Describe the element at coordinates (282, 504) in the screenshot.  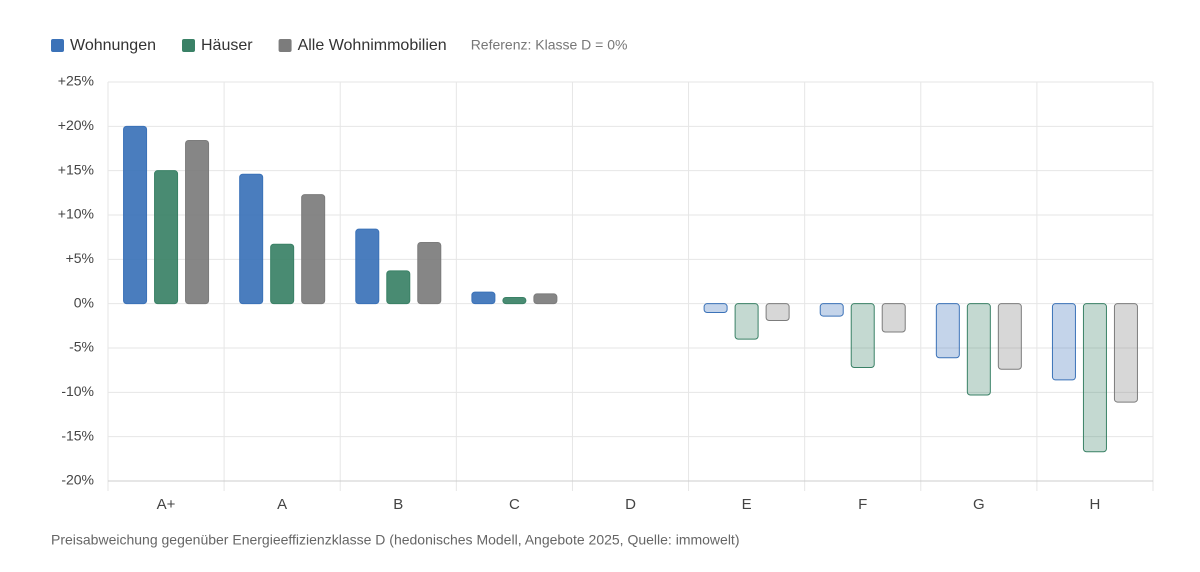
I see `x-tick-label: A` at that location.